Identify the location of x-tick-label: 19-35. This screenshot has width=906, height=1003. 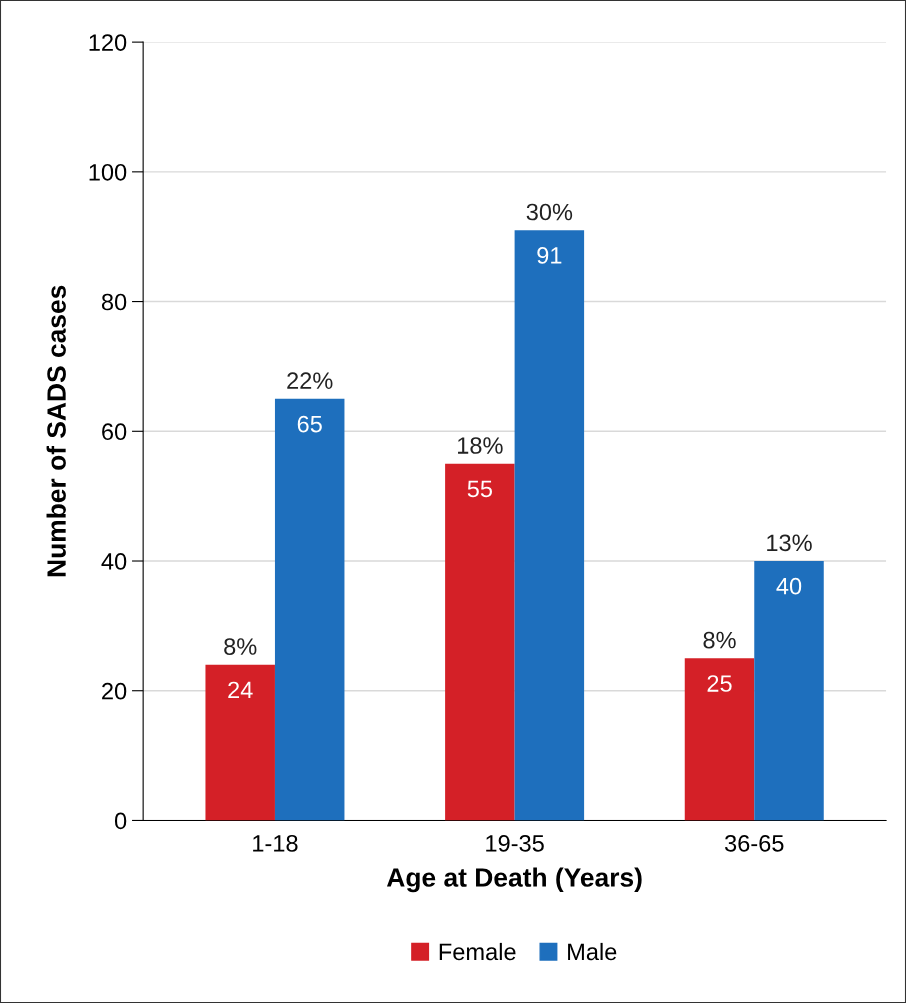
(515, 843).